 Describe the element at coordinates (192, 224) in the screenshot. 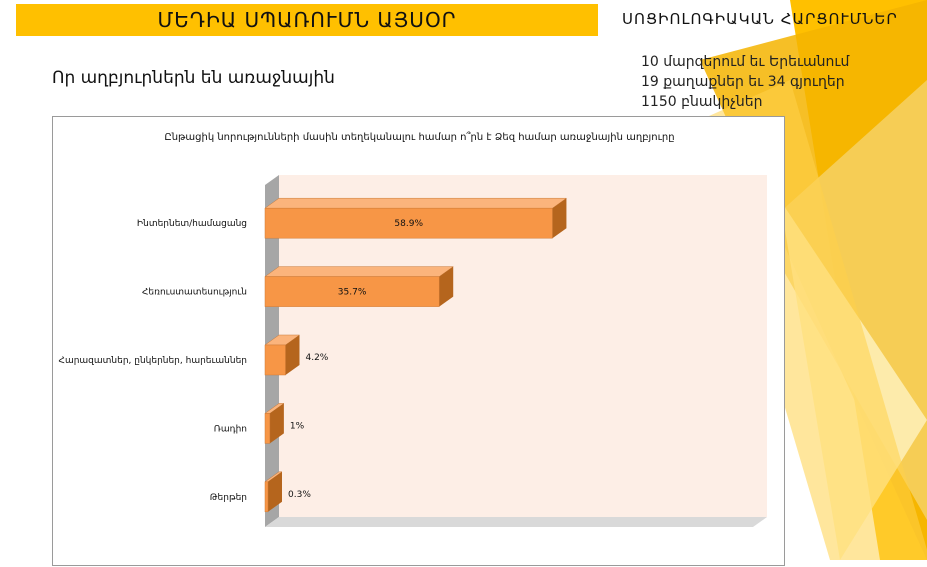

I see `category-label: Ինտերնետ/համացանց` at that location.